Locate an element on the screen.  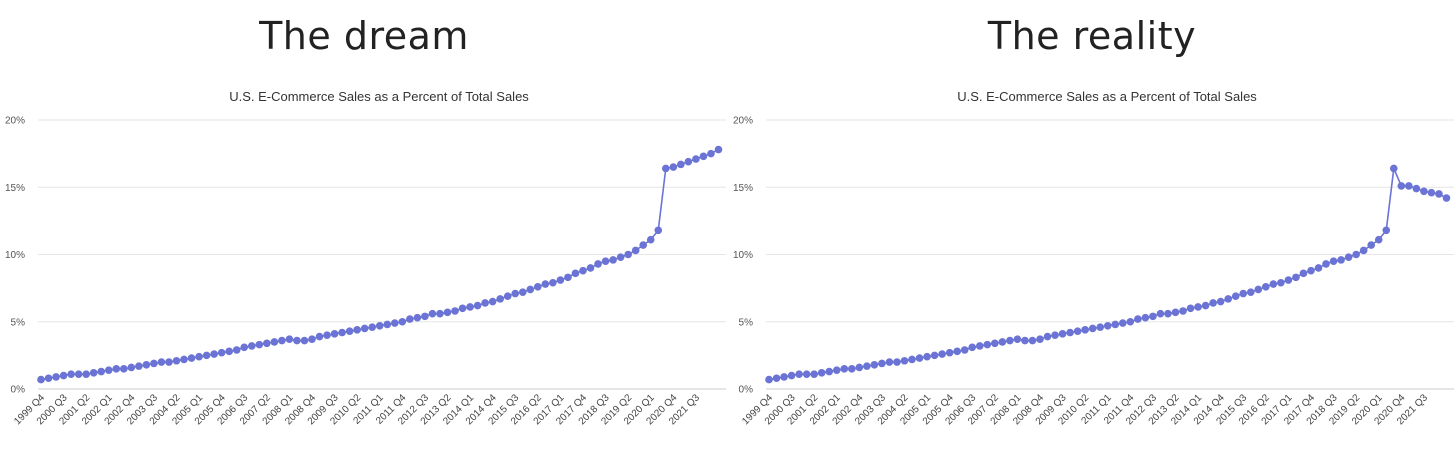
y-tick-label: 10% is located at coordinates (15, 255).